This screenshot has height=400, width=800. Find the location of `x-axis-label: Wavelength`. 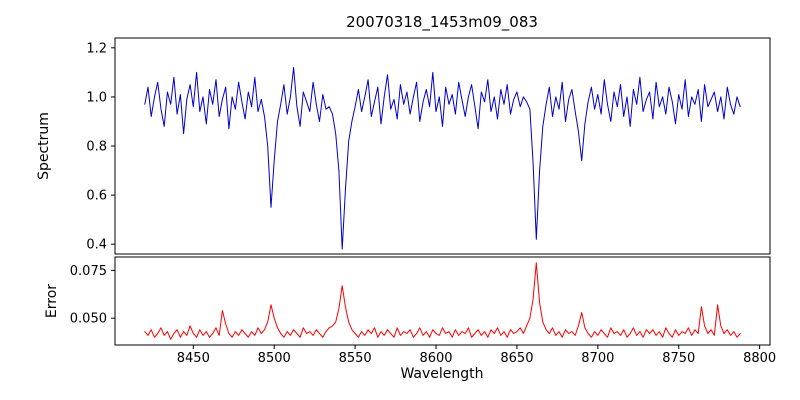

x-axis-label: Wavelength is located at coordinates (441, 374).